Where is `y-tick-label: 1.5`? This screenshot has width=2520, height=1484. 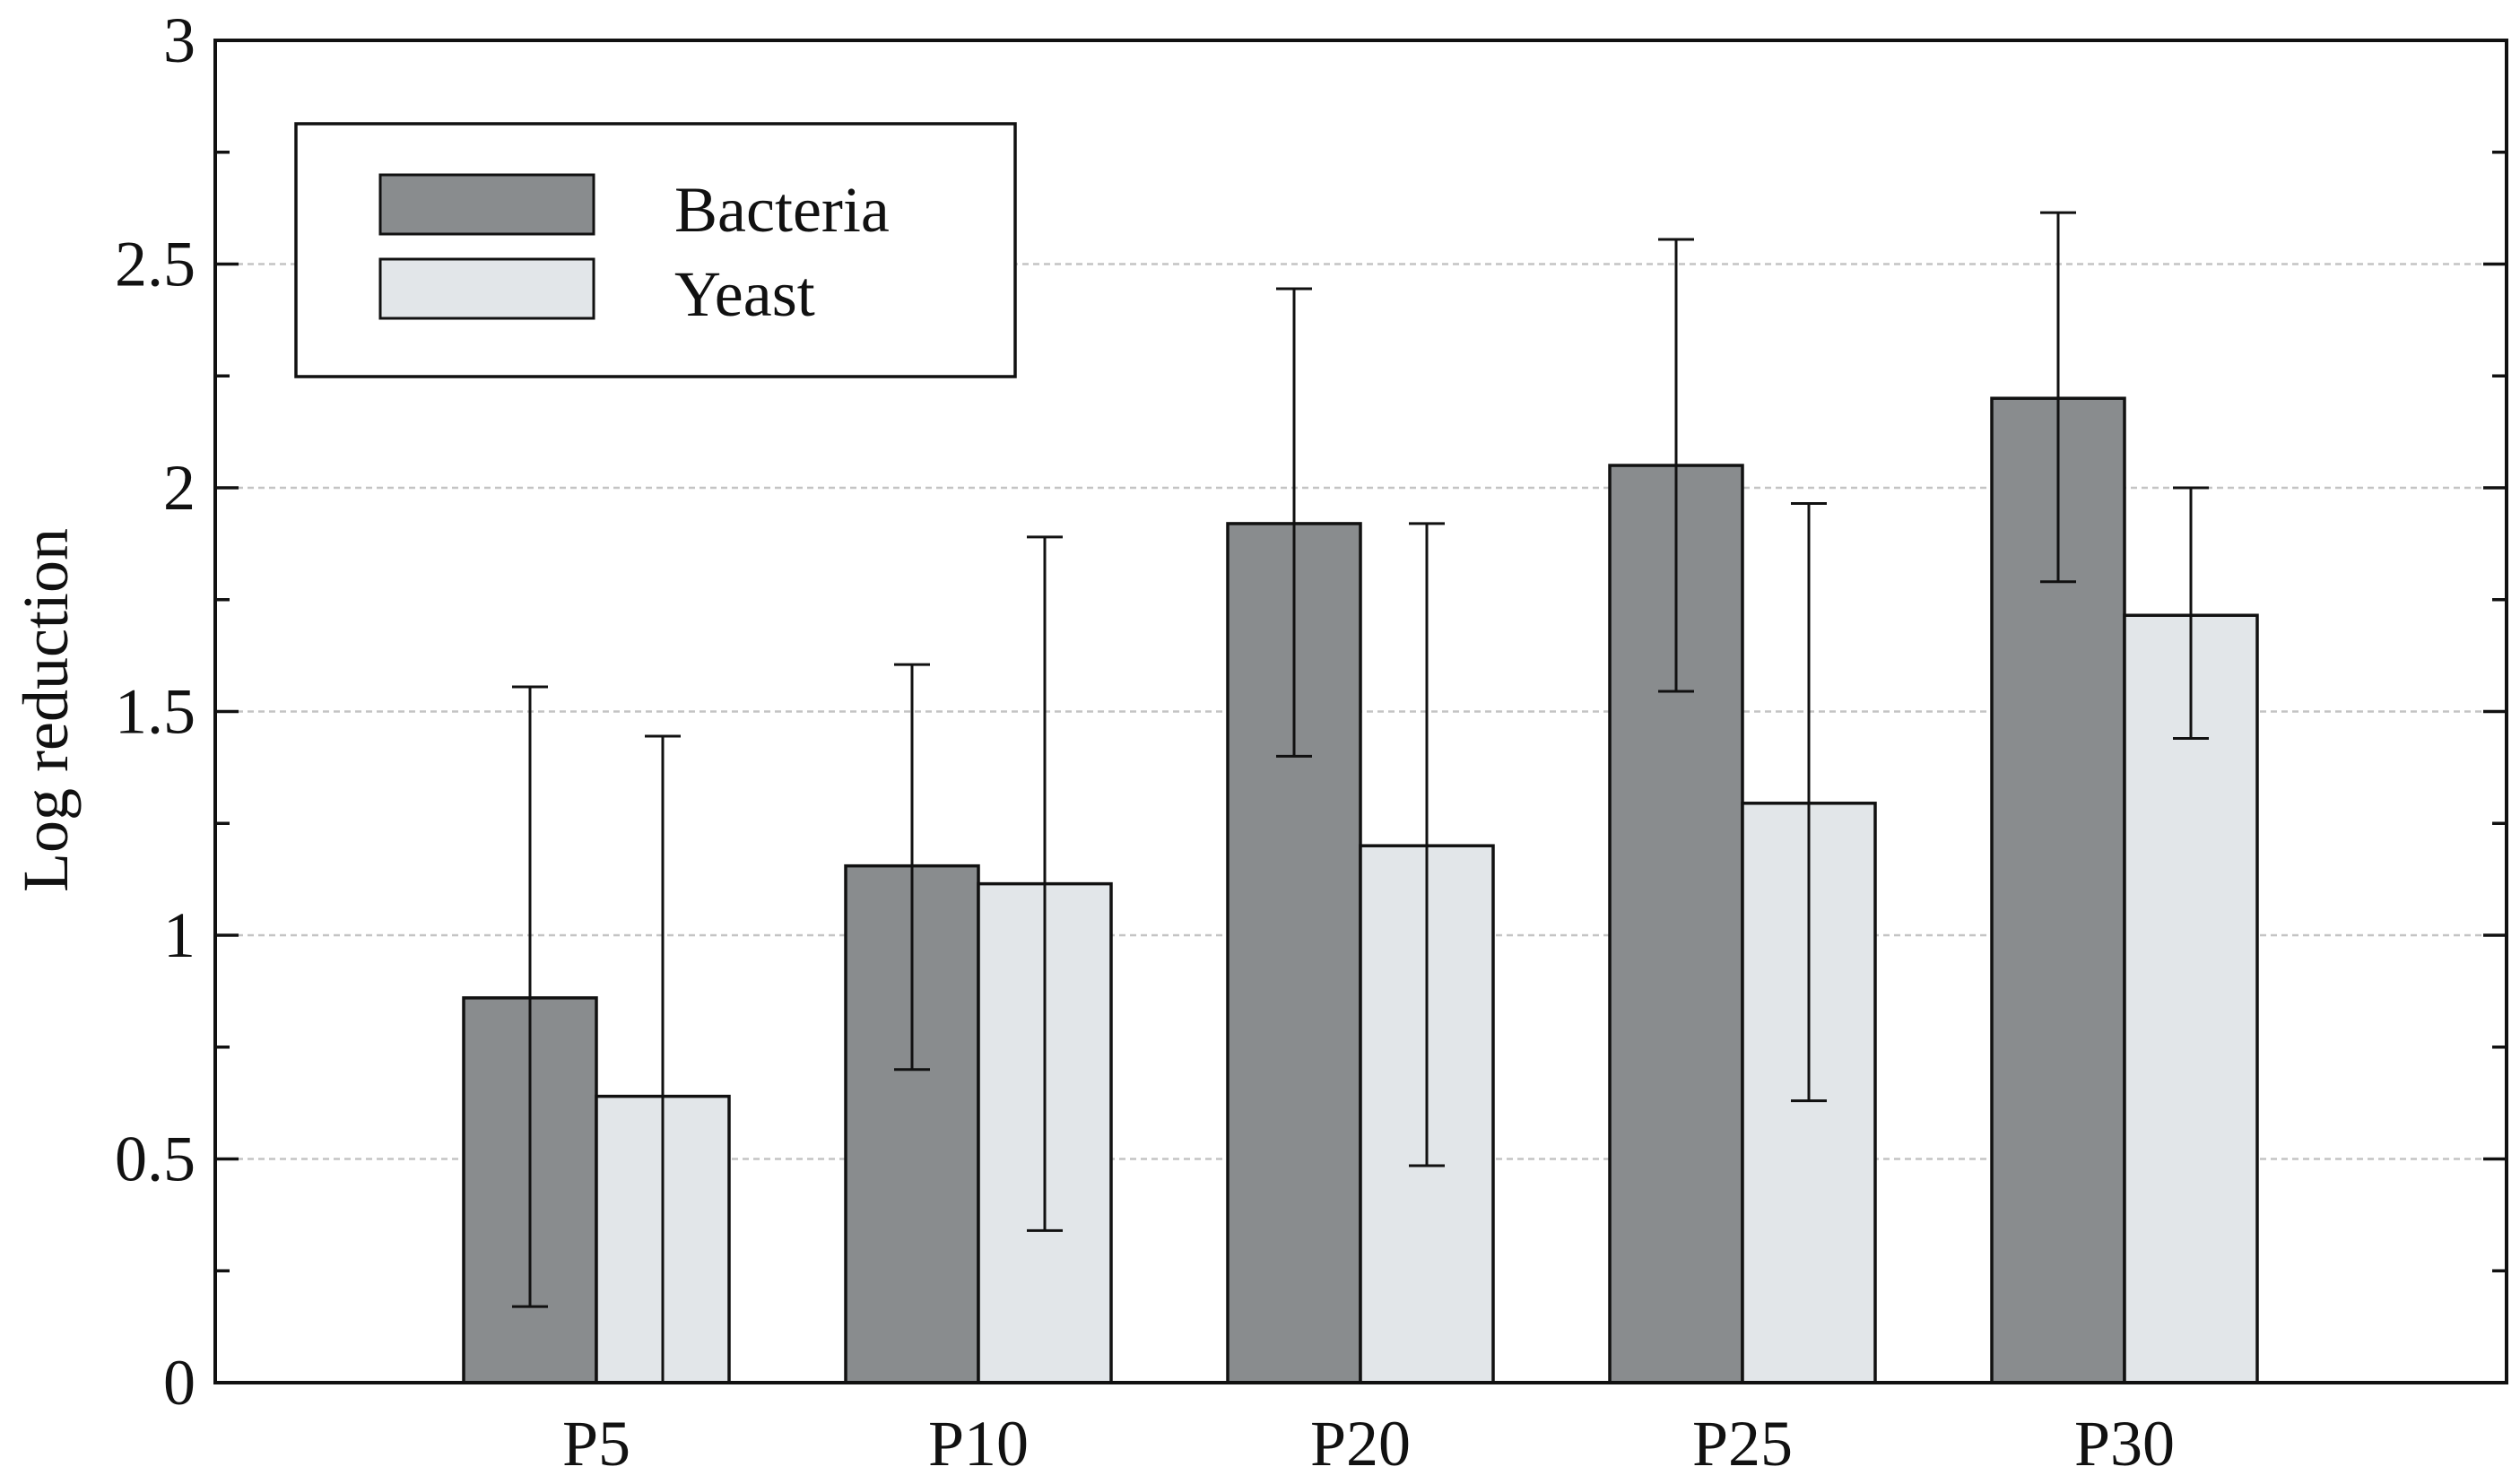
y-tick-label: 1.5 is located at coordinates (155, 712).